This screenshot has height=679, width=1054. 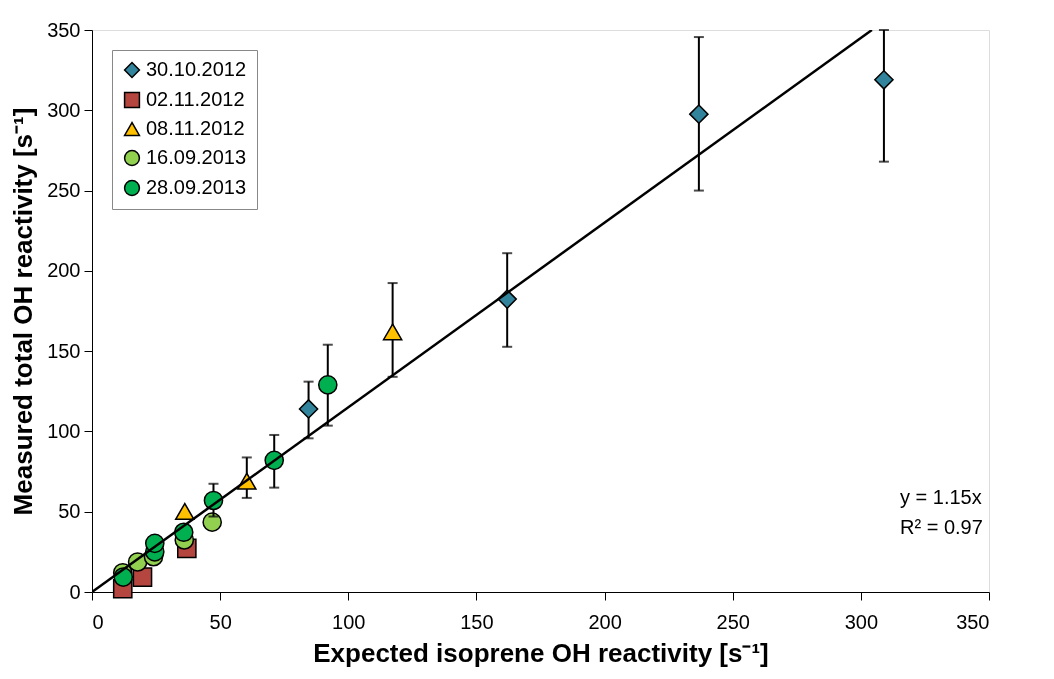 I want to click on y-tick-label: 200, so click(x=64, y=270).